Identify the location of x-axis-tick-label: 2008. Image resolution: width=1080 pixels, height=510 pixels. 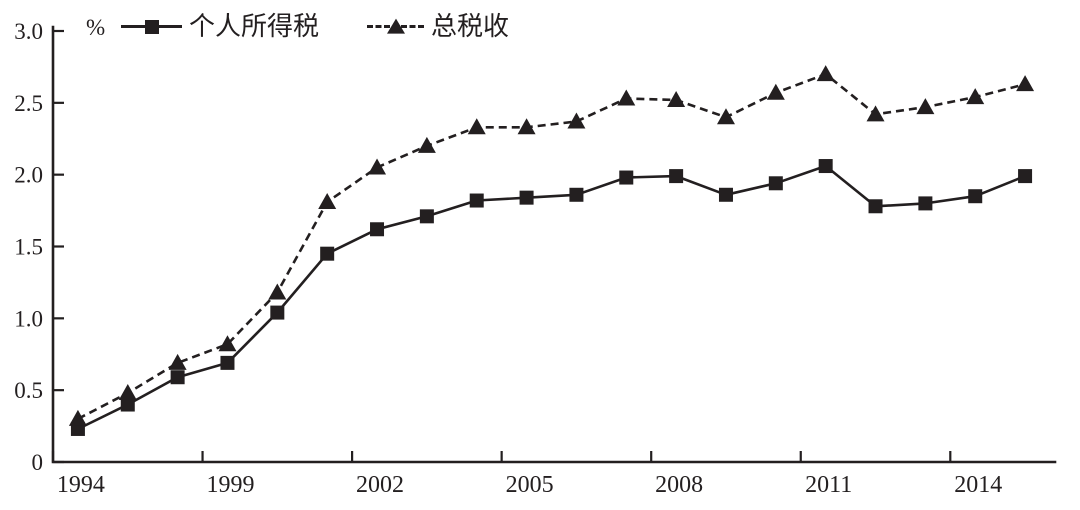
(679, 485).